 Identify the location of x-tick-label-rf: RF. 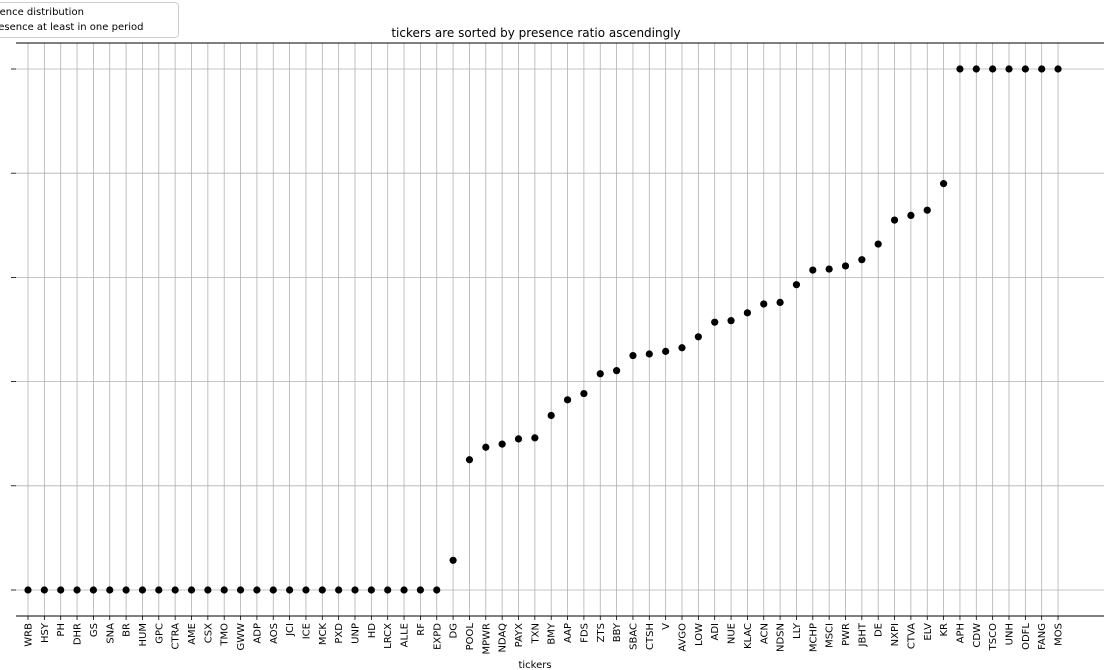
(421, 629).